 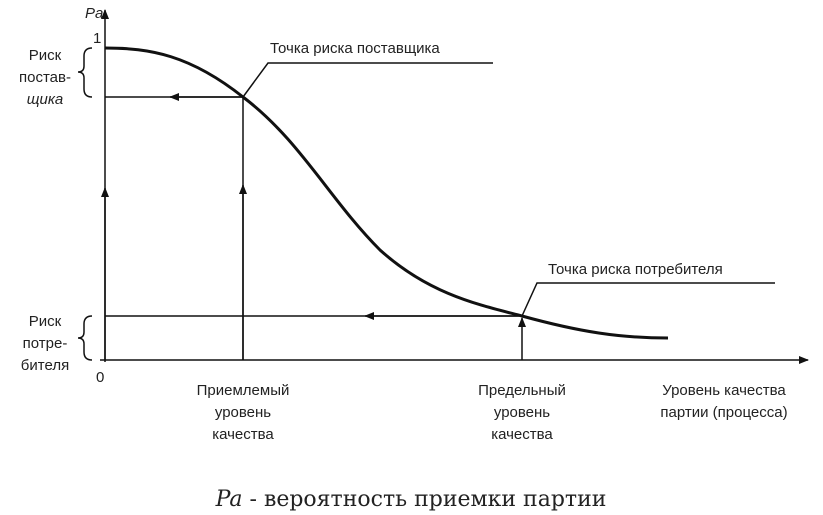 What do you see at coordinates (243, 390) in the screenshot?
I see `quality-label: Приемлемый` at bounding box center [243, 390].